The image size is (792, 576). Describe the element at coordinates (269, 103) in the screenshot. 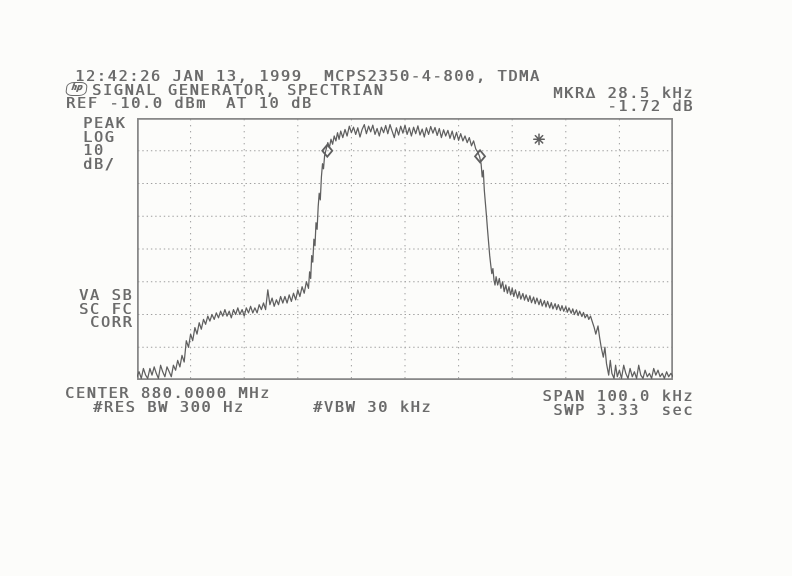

I see `attenuation-label: AT 10 dB` at that location.